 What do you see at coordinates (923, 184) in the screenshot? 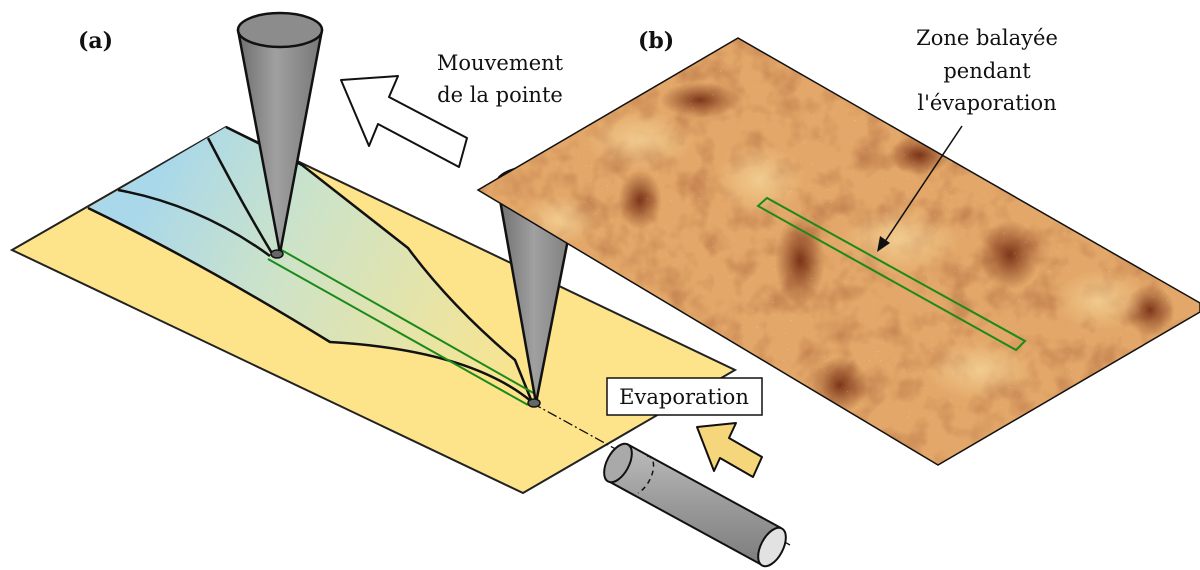
I see `scan-zone-pointer` at bounding box center [923, 184].